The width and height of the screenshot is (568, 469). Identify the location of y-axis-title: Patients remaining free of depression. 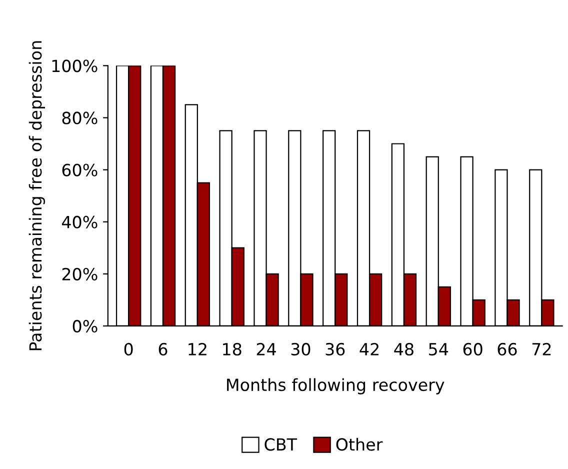
(36, 195).